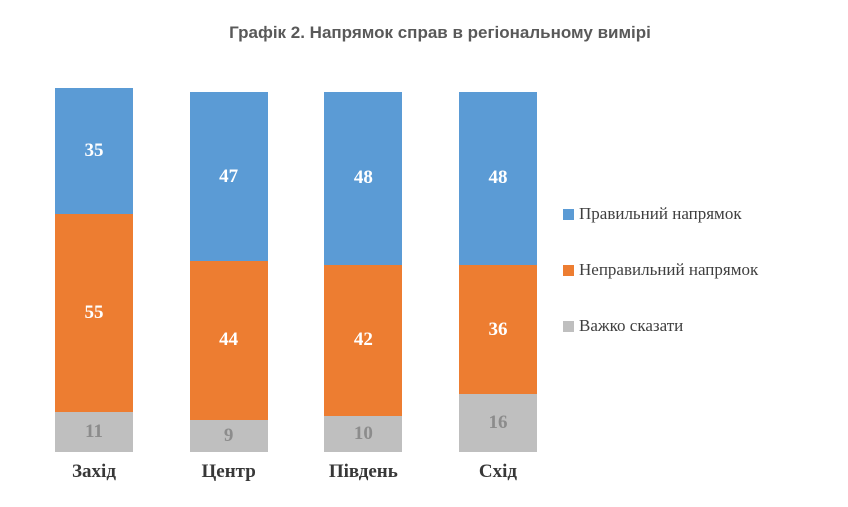  I want to click on legend-swatch-blue-icon, so click(568, 214).